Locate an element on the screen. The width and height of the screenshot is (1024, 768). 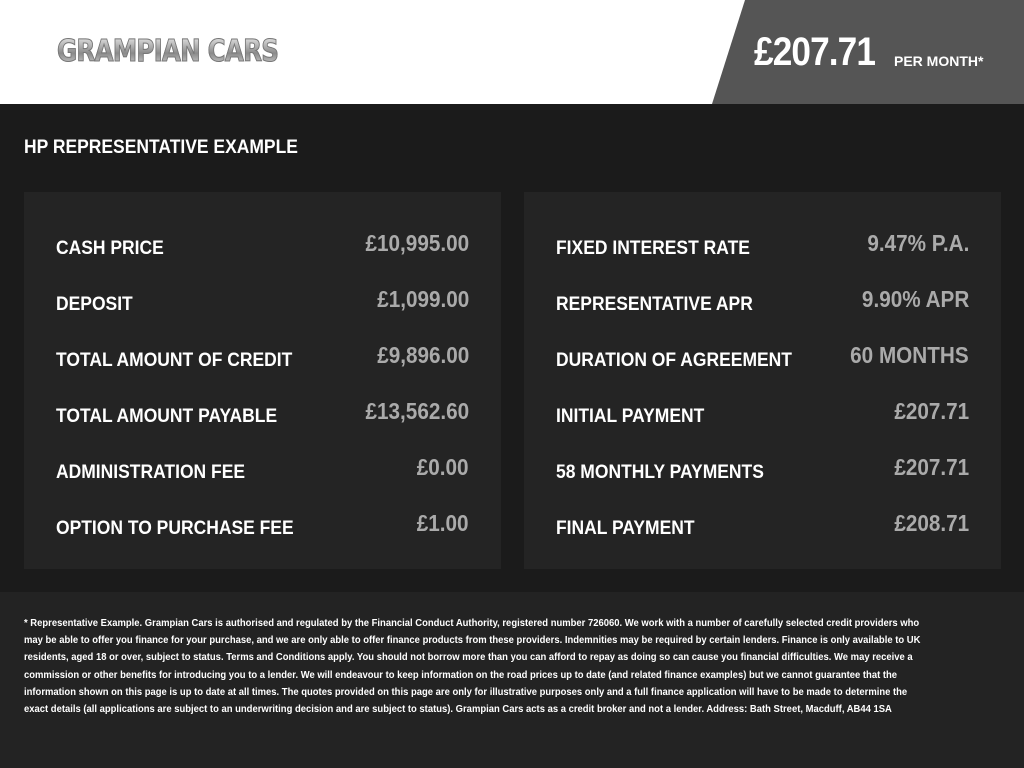
finance-label: DEPOSIT is located at coordinates (94, 304).